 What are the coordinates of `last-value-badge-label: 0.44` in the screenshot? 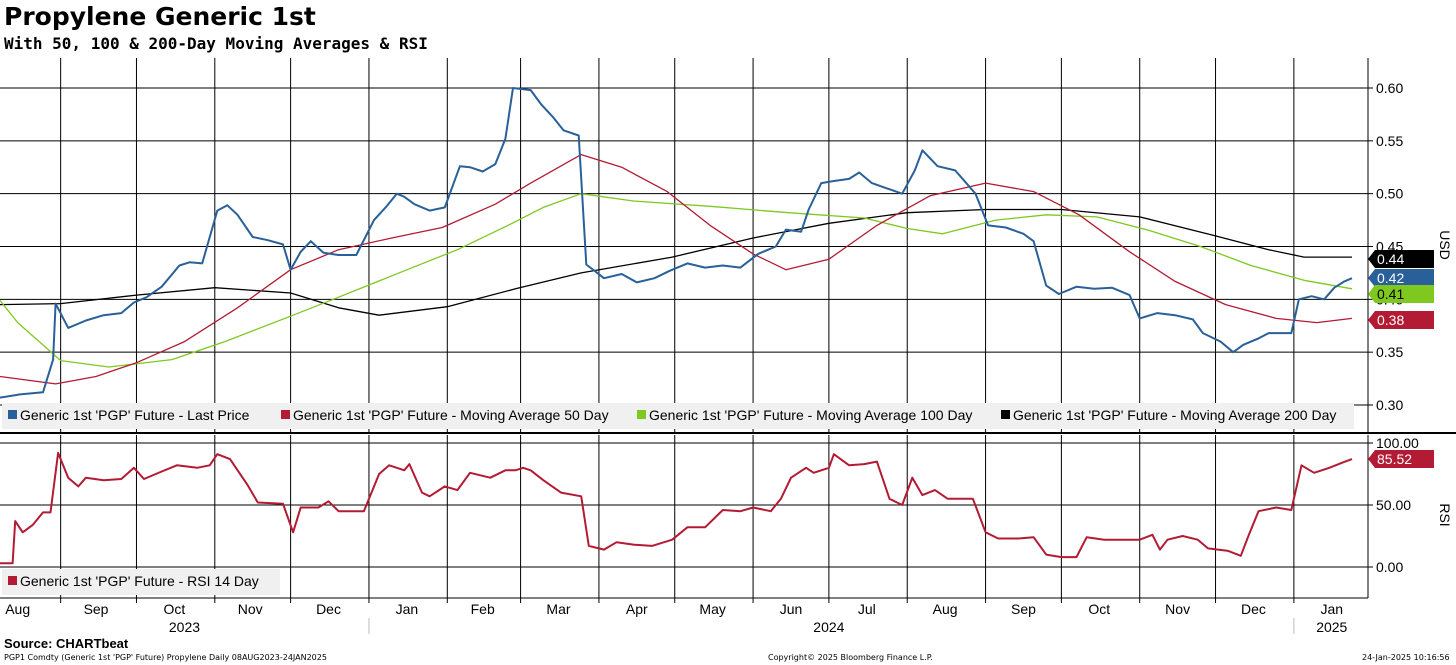 It's located at (1390, 259).